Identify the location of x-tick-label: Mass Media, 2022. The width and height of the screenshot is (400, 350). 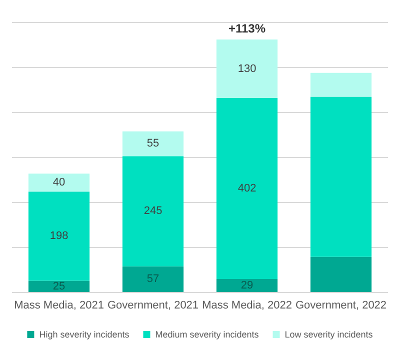
(247, 306).